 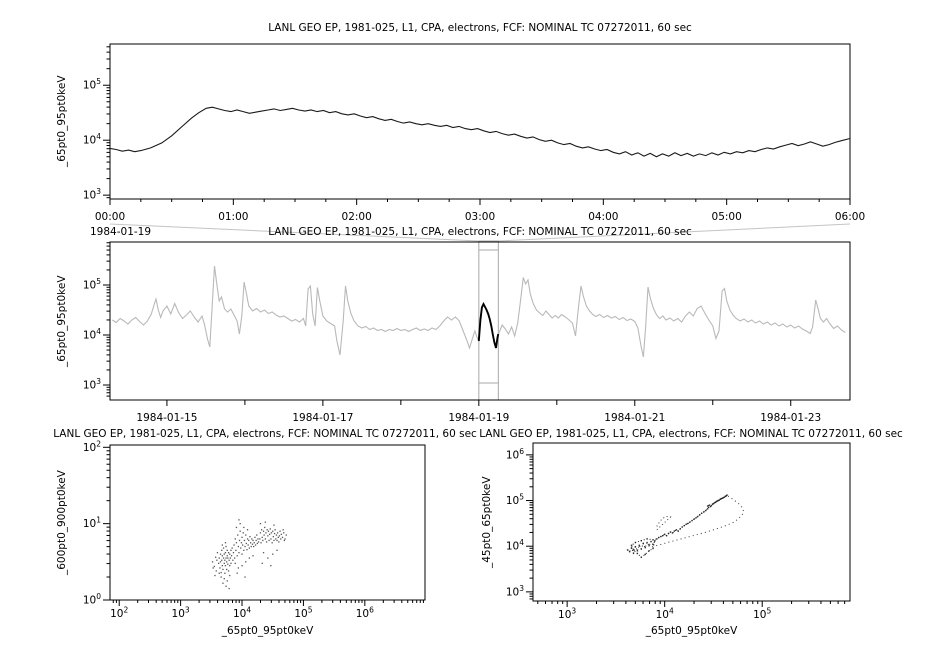 What do you see at coordinates (62, 121) in the screenshot?
I see `top-y-axis-label: _65pt0_95pt0keV` at bounding box center [62, 121].